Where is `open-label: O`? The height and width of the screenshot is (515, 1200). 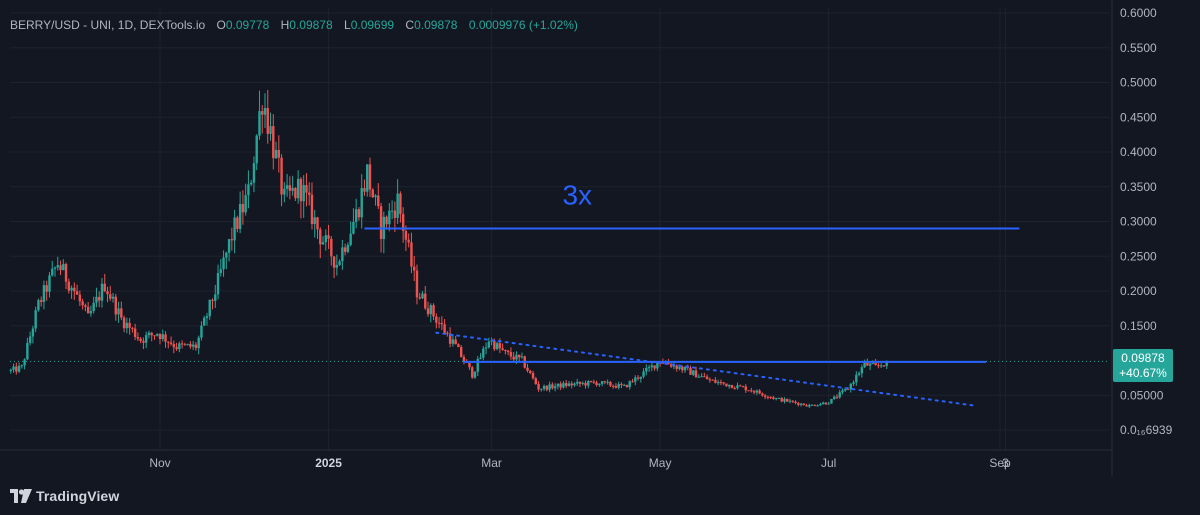 open-label: O is located at coordinates (221, 25).